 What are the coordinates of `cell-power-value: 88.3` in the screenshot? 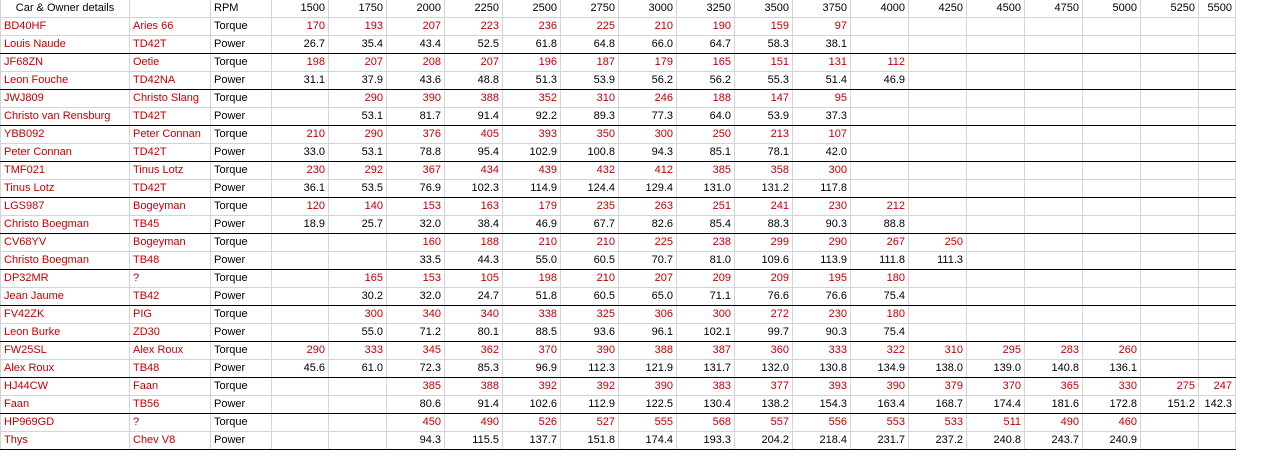 It's located at (763, 224).